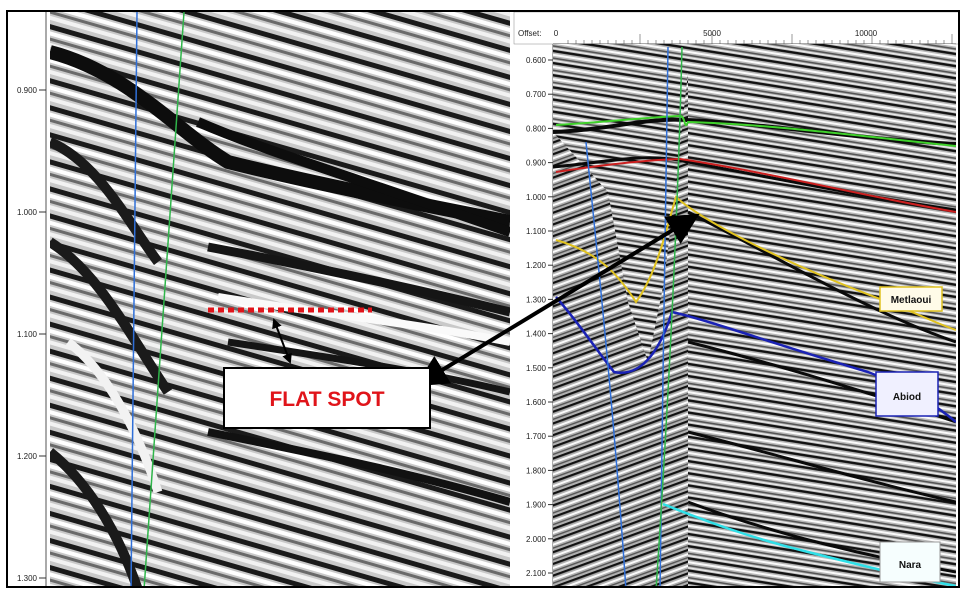 This screenshot has height=592, width=966. I want to click on offset-ticks: 0 5000 10000, so click(753, 36).